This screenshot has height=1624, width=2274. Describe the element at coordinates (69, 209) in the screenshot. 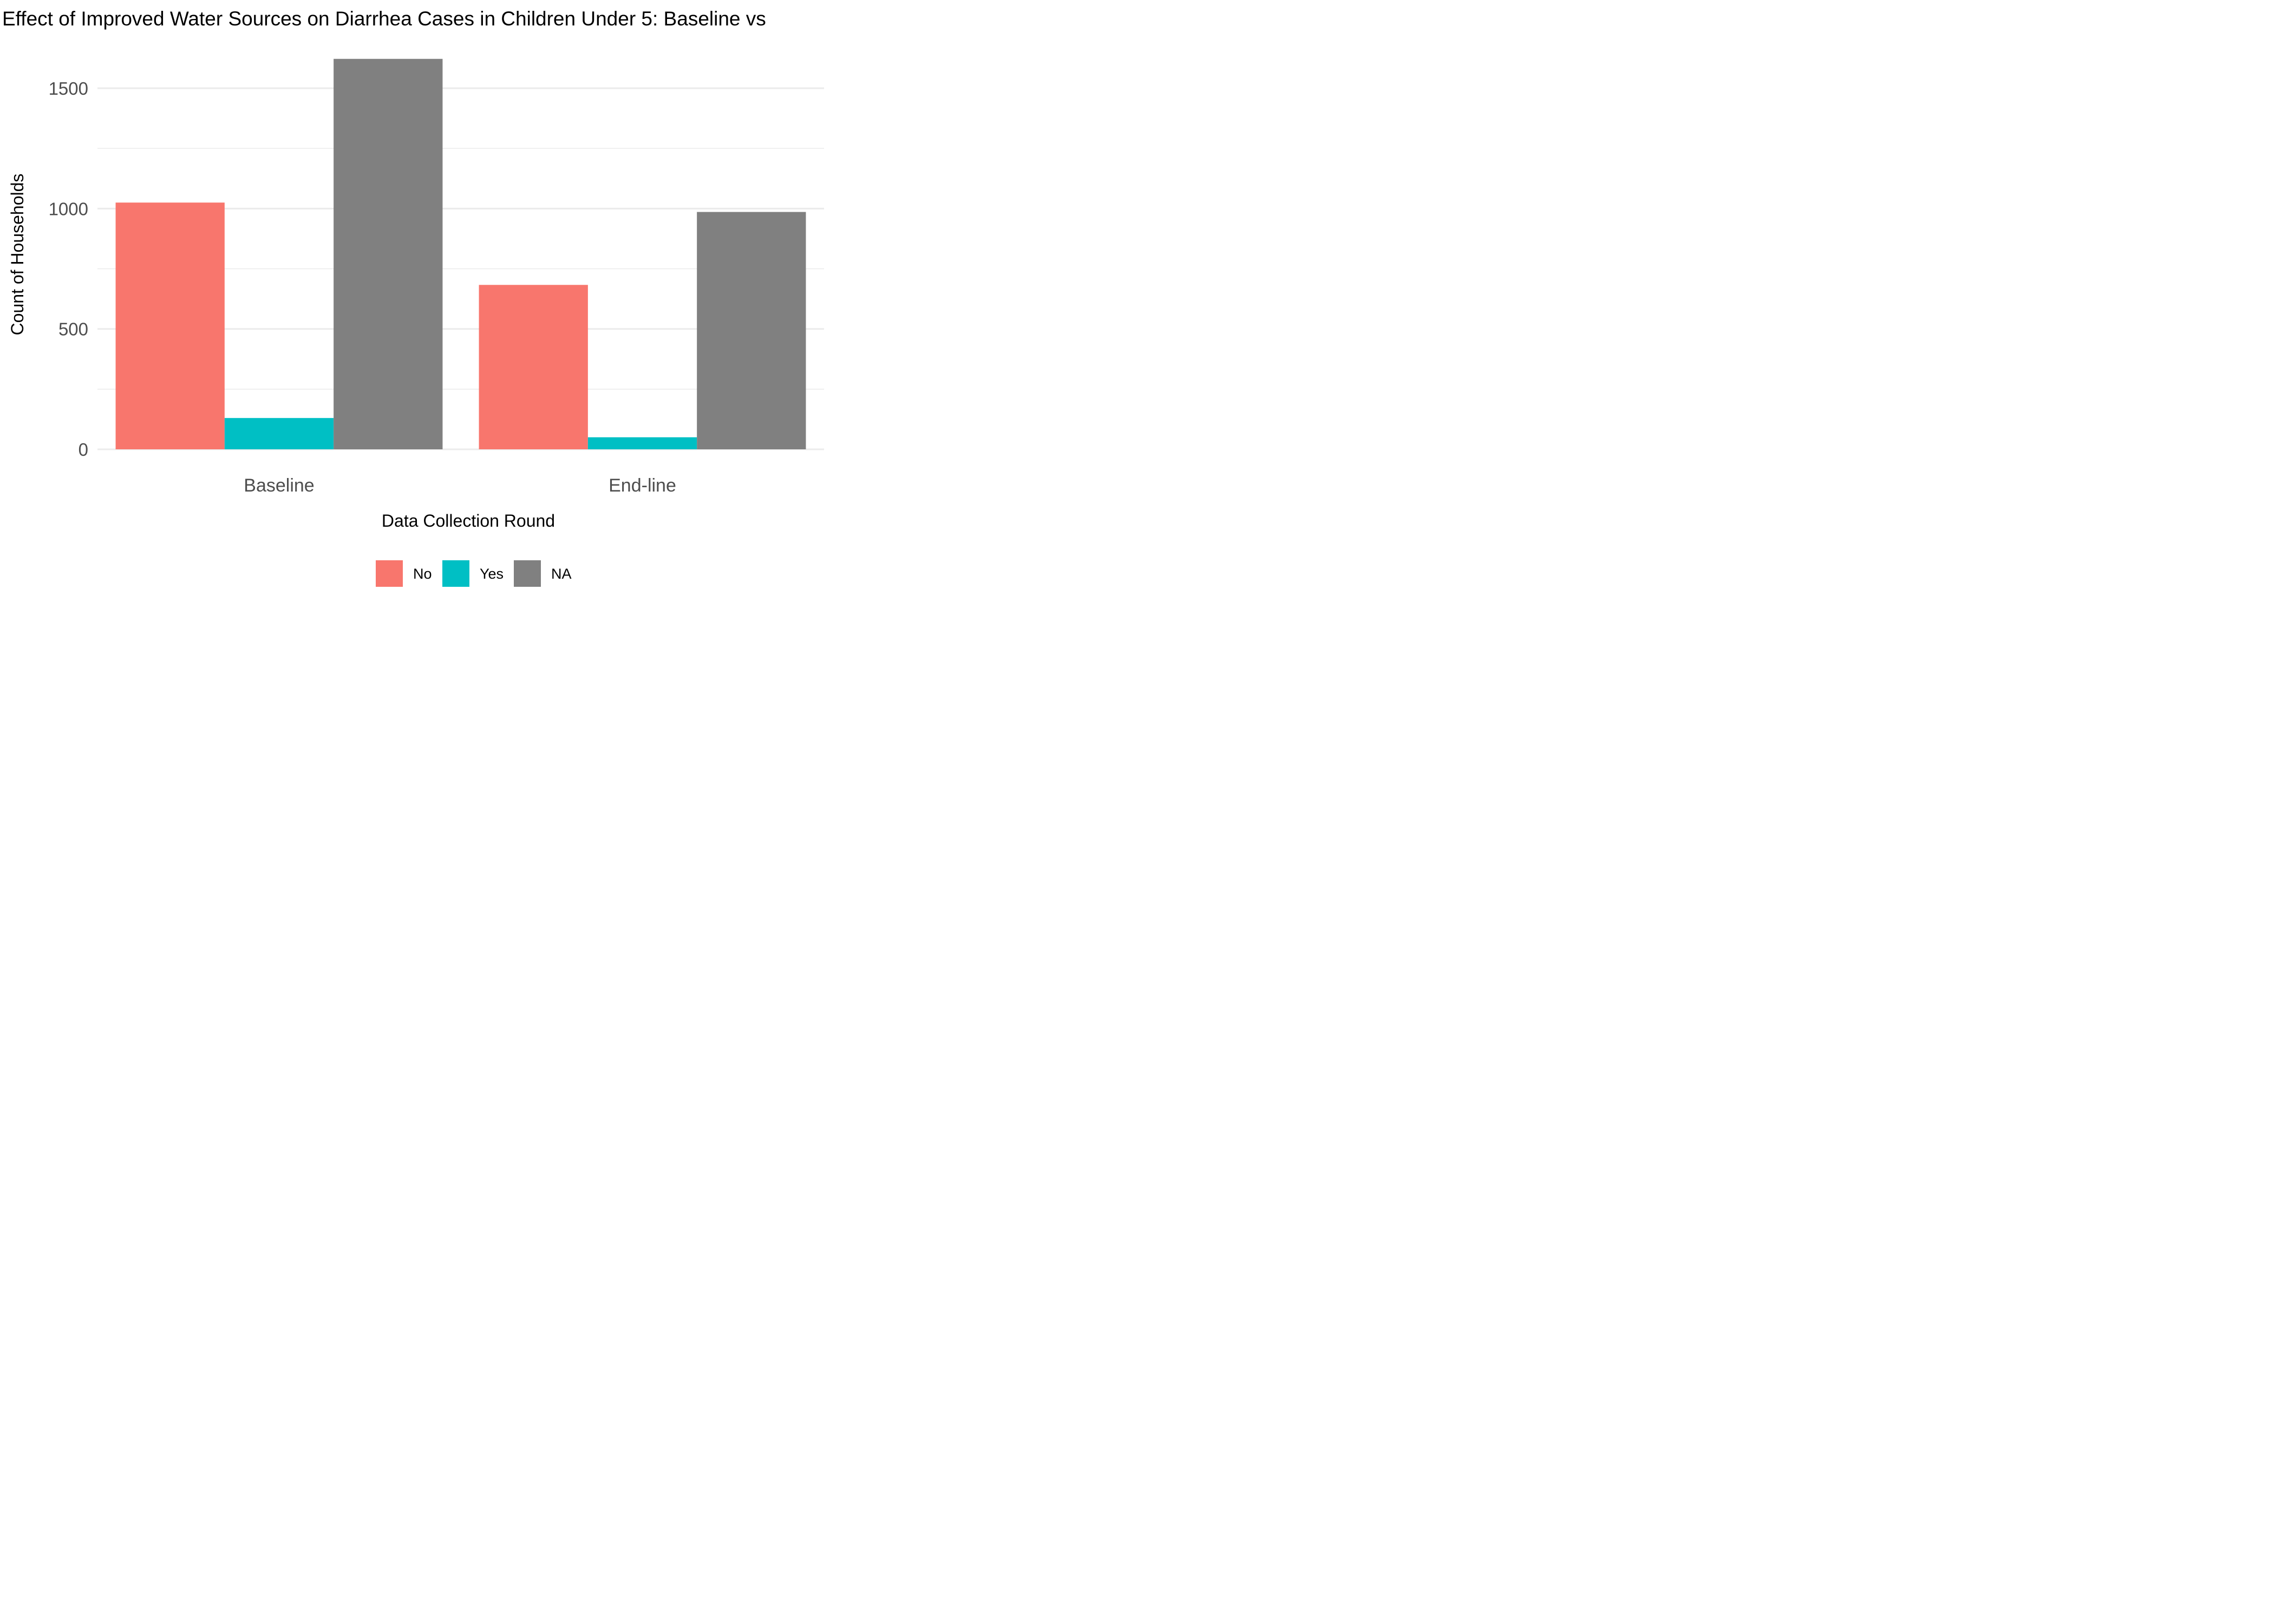

I see `y-tick-label: 1000` at that location.